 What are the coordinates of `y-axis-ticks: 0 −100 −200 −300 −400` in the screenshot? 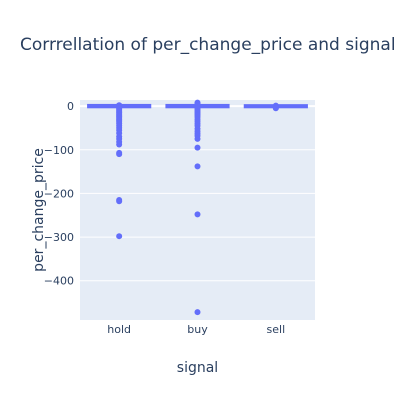 It's located at (59, 194).